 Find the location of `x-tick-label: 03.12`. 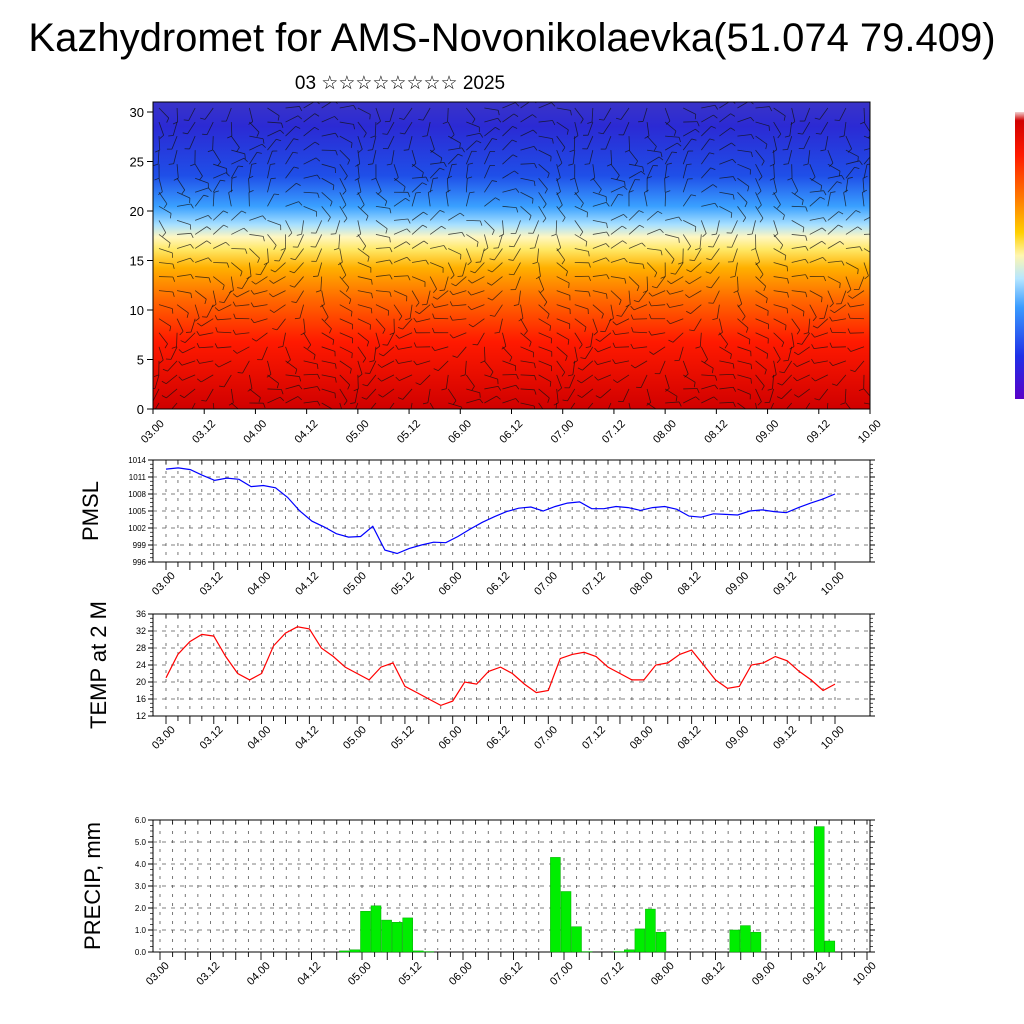

x-tick-label: 03.12 is located at coordinates (204, 432).